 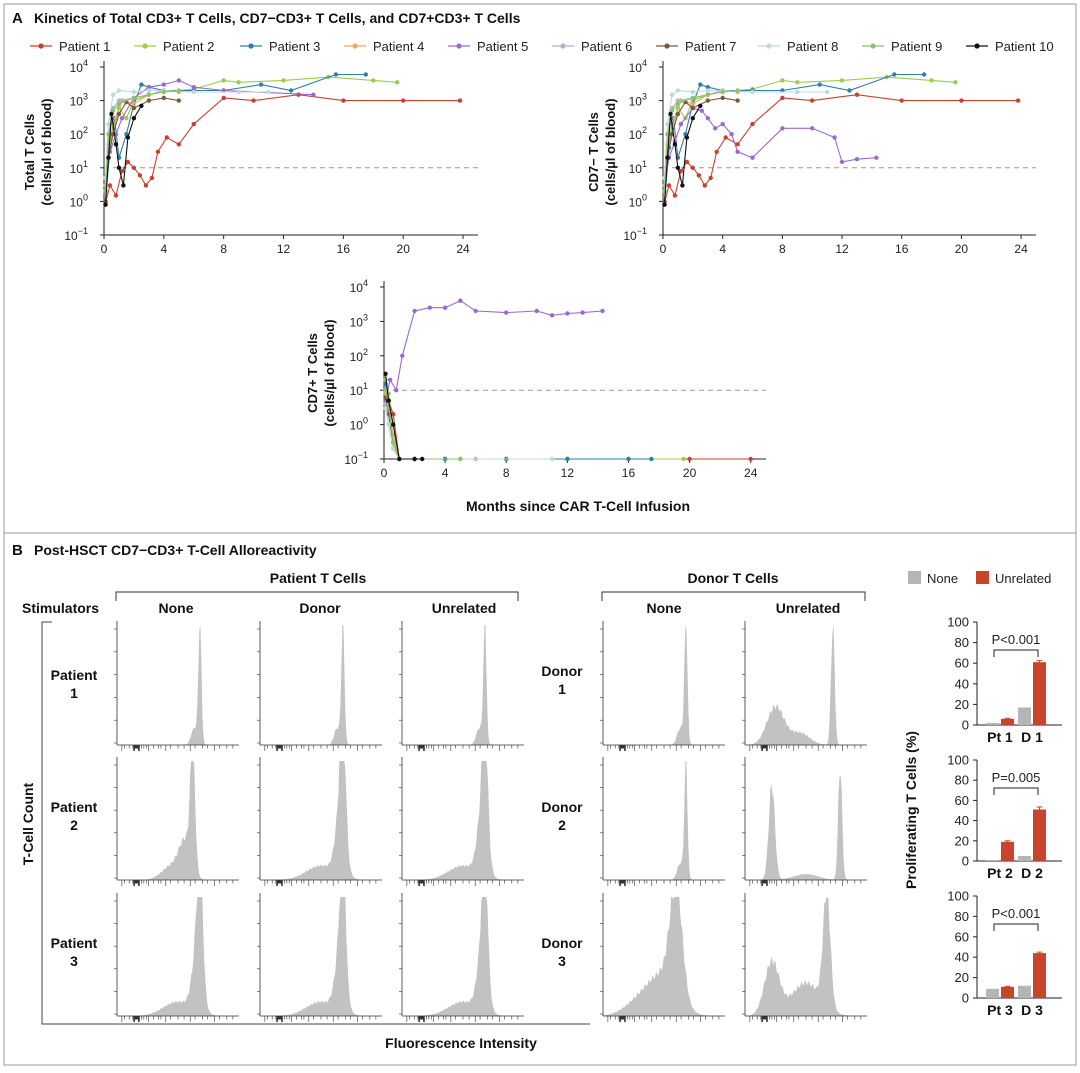 I want to click on y-tick-label: 10⁴, so click(x=79, y=66).